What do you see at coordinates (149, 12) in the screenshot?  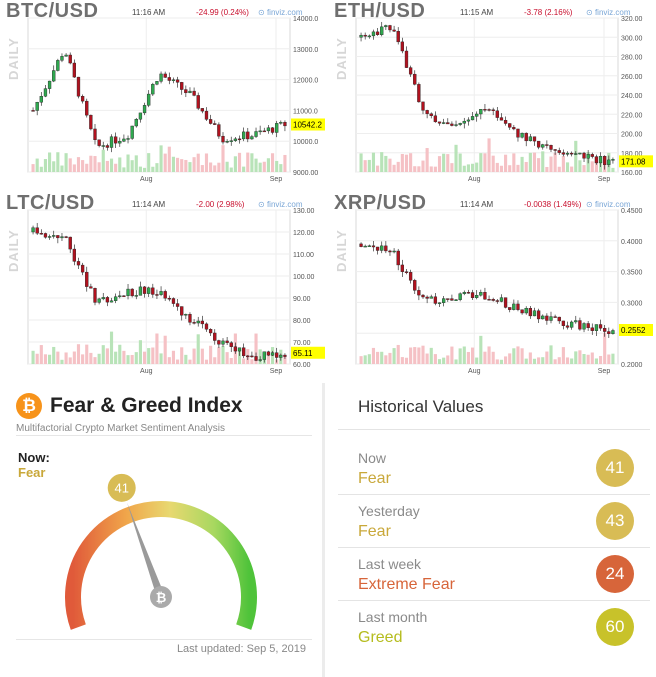 I see `chart-time: 11:16 AM` at bounding box center [149, 12].